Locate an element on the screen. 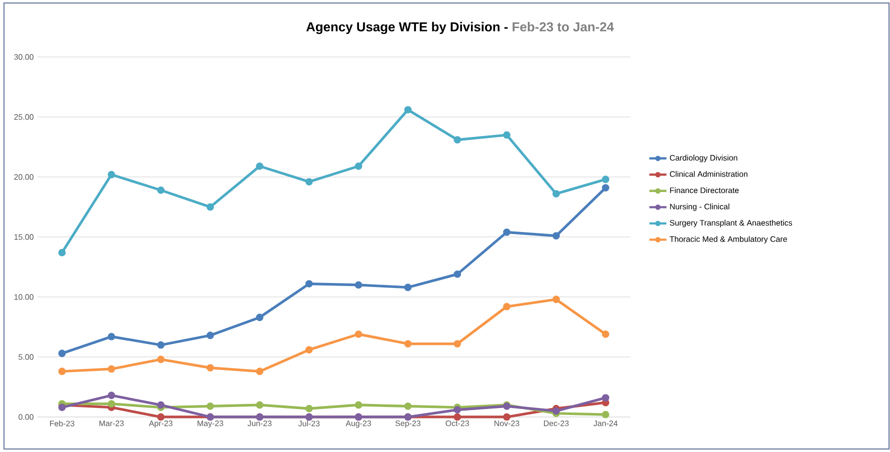 This screenshot has height=452, width=890. chart-title: Agency Usage WTE by Division - is located at coordinates (407, 28).